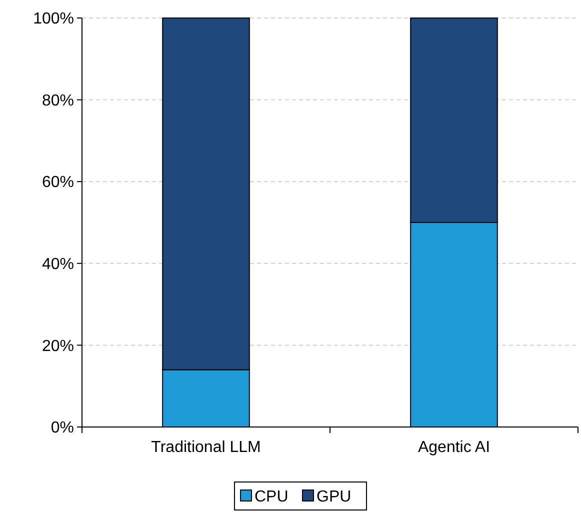  I want to click on y-tick-label: 0%, so click(62, 428).